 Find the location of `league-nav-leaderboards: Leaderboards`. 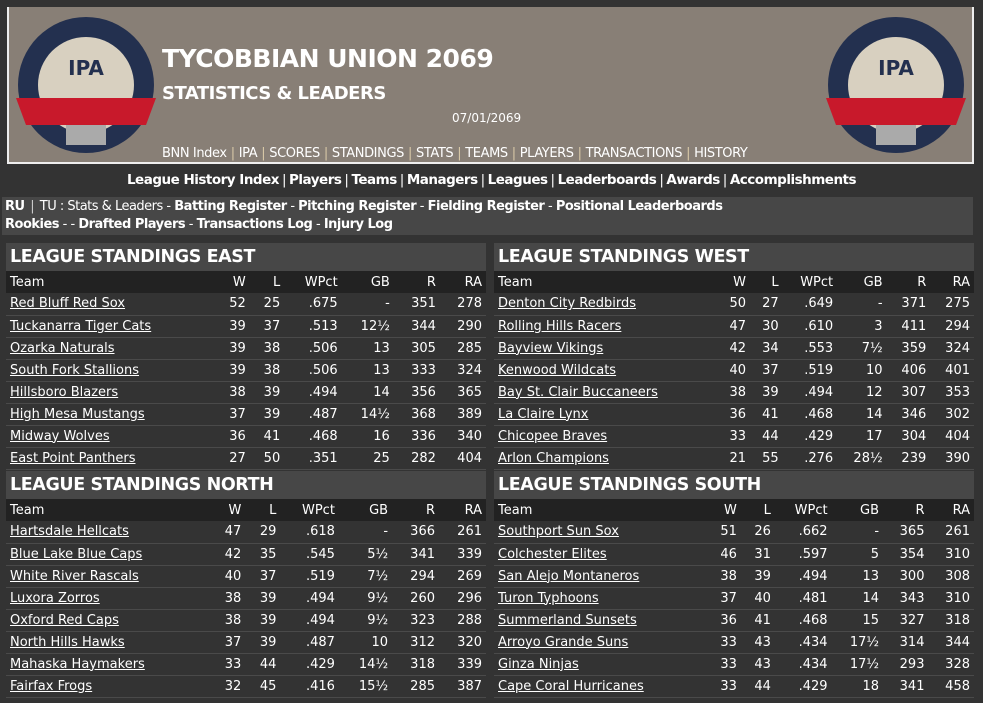

league-nav-leaderboards: Leaderboards is located at coordinates (607, 180).